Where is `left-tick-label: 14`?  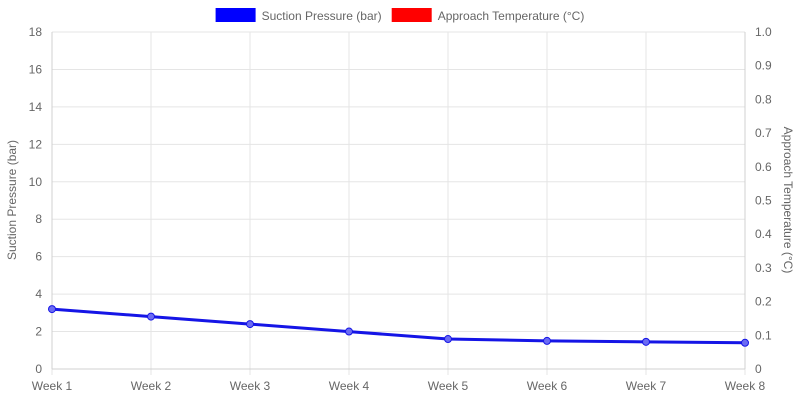 left-tick-label: 14 is located at coordinates (36, 107).